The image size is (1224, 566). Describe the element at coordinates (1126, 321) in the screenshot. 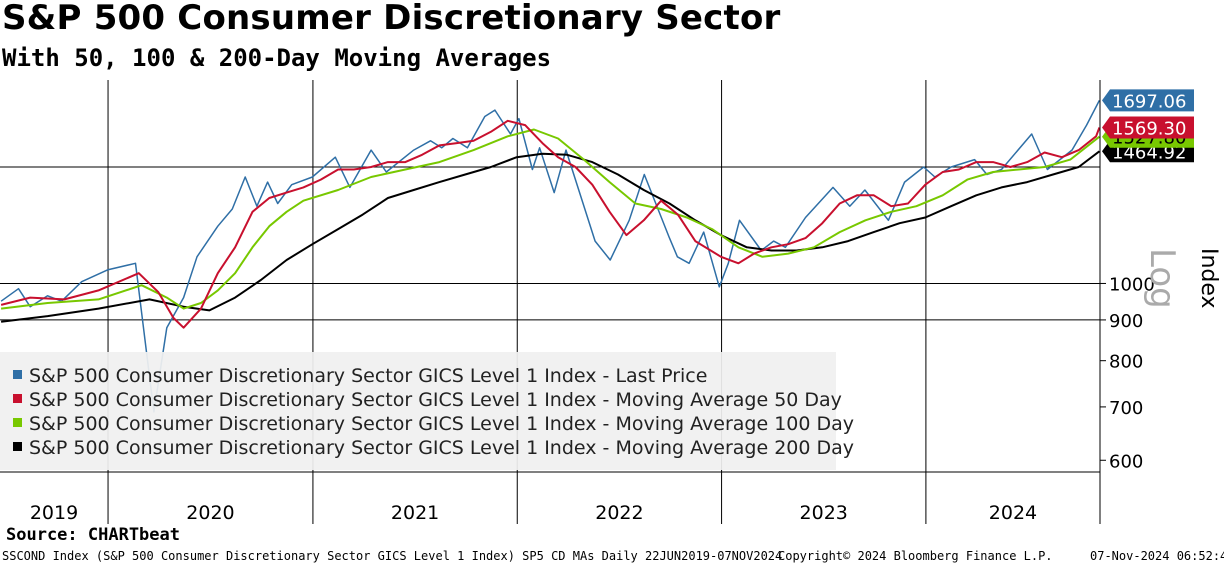

I see `y-tick-label: 900` at that location.